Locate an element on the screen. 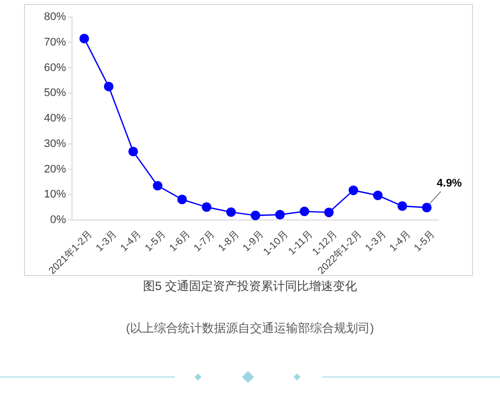 Image resolution: width=500 pixels, height=397 pixels. y-tick-label: 40% is located at coordinates (55, 118).